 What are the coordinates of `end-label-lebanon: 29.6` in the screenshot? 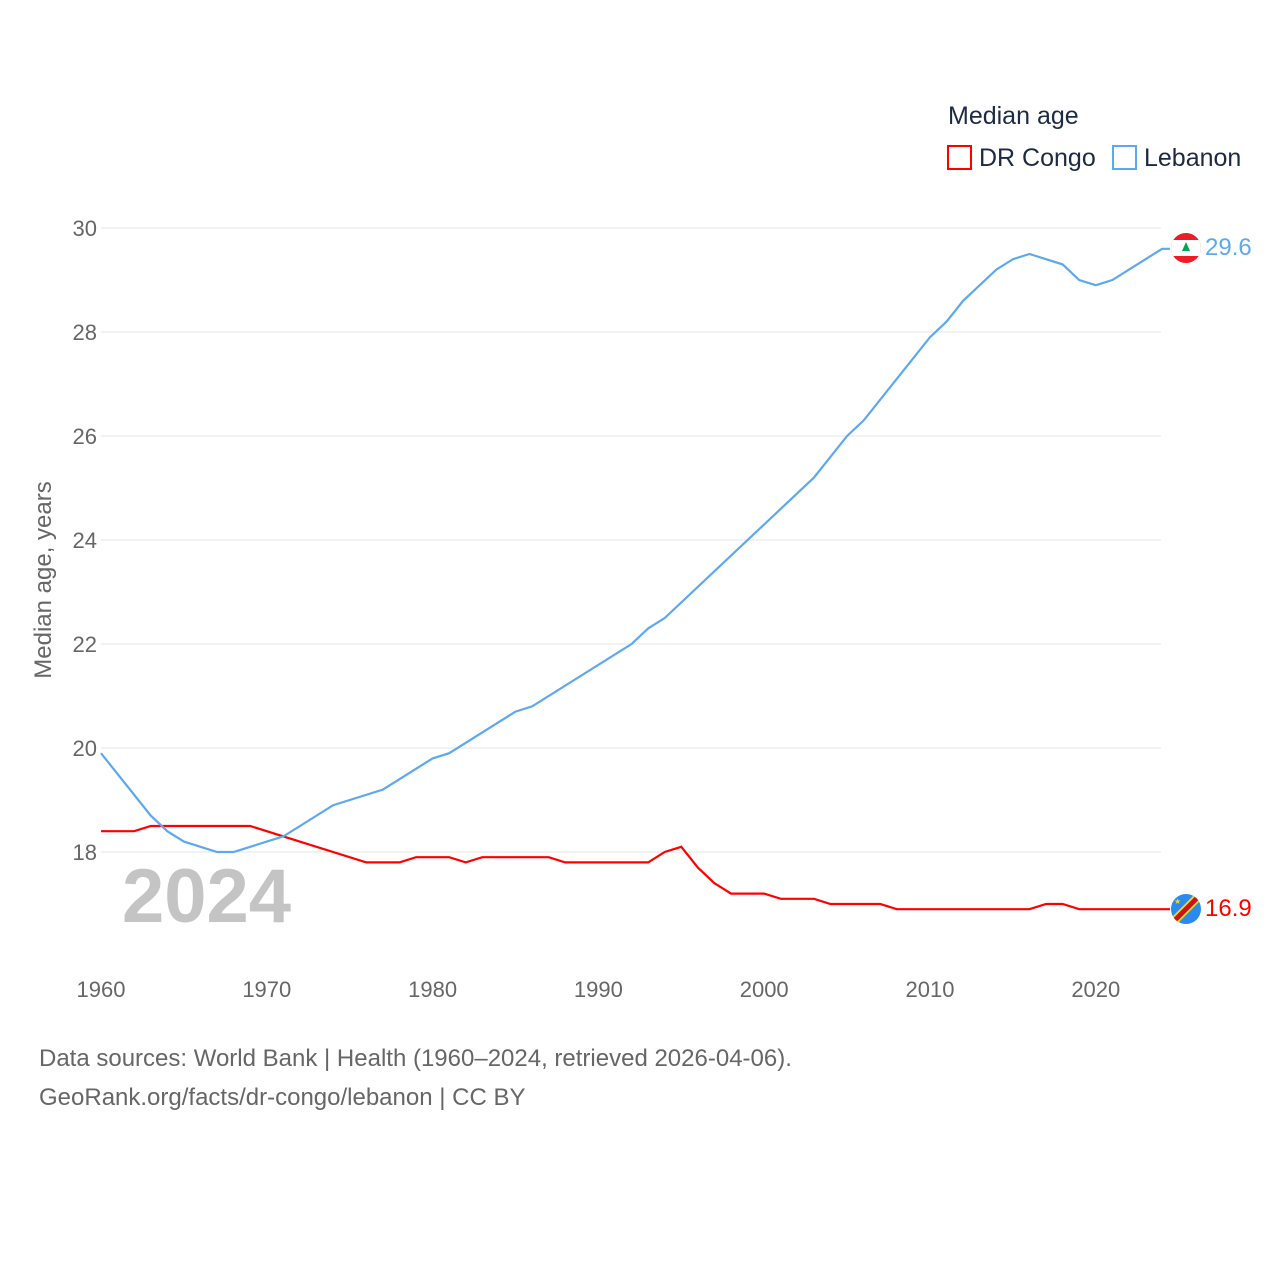 It's located at (1228, 247).